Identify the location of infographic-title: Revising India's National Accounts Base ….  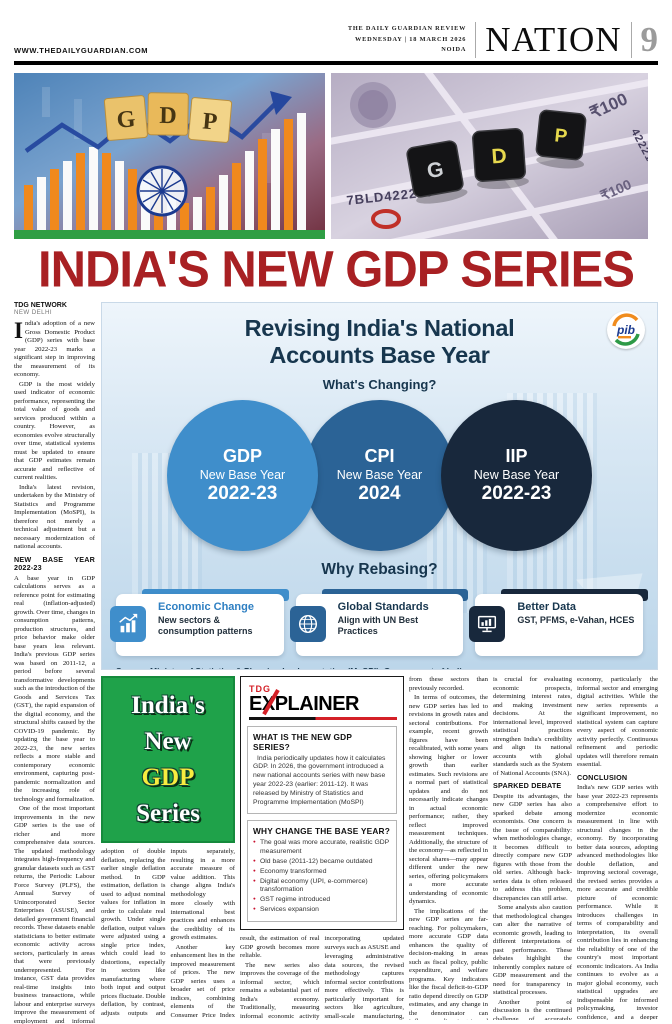
(379, 341).